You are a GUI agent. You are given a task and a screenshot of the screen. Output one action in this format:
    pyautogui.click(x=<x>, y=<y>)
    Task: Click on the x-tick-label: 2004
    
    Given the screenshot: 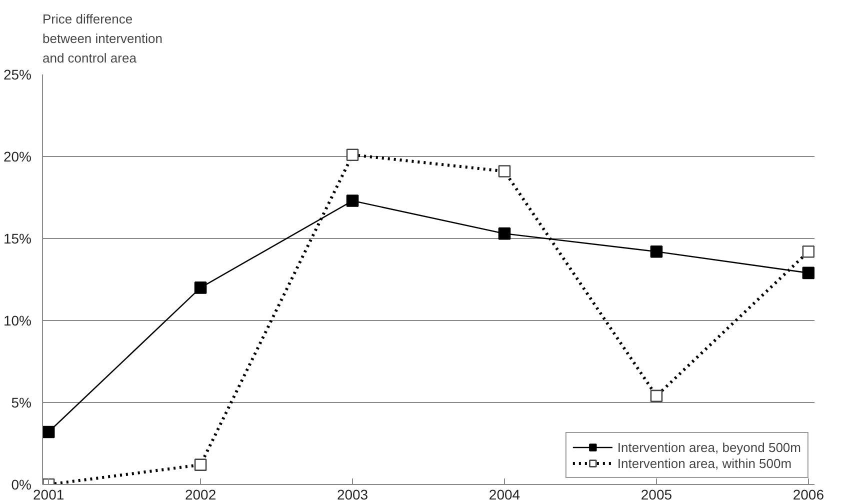 What is the action you would take?
    pyautogui.click(x=504, y=494)
    